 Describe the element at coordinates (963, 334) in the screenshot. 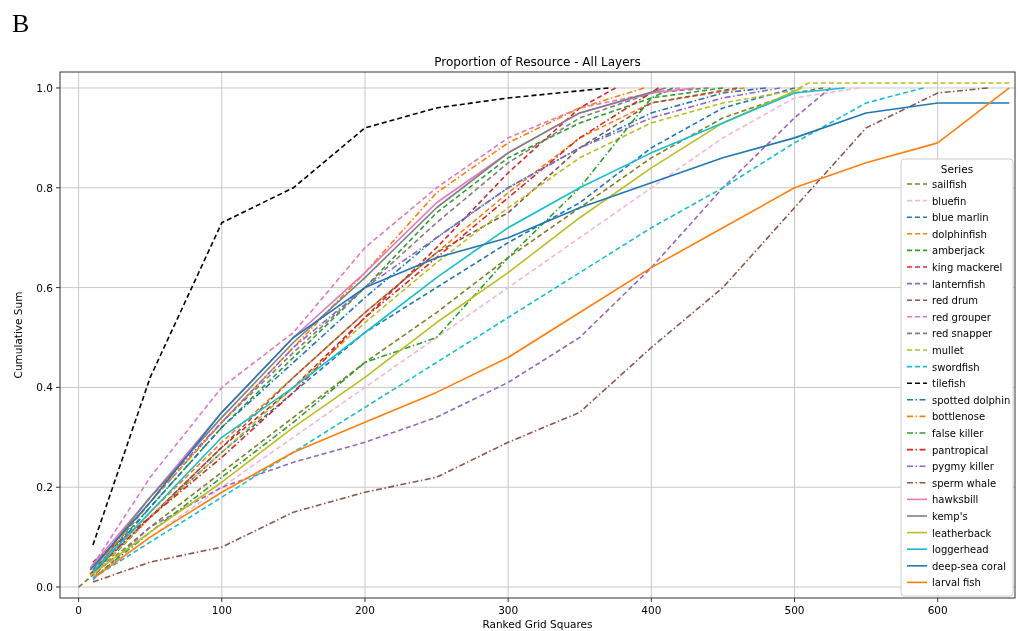

I see `legend-label: red snapper` at that location.